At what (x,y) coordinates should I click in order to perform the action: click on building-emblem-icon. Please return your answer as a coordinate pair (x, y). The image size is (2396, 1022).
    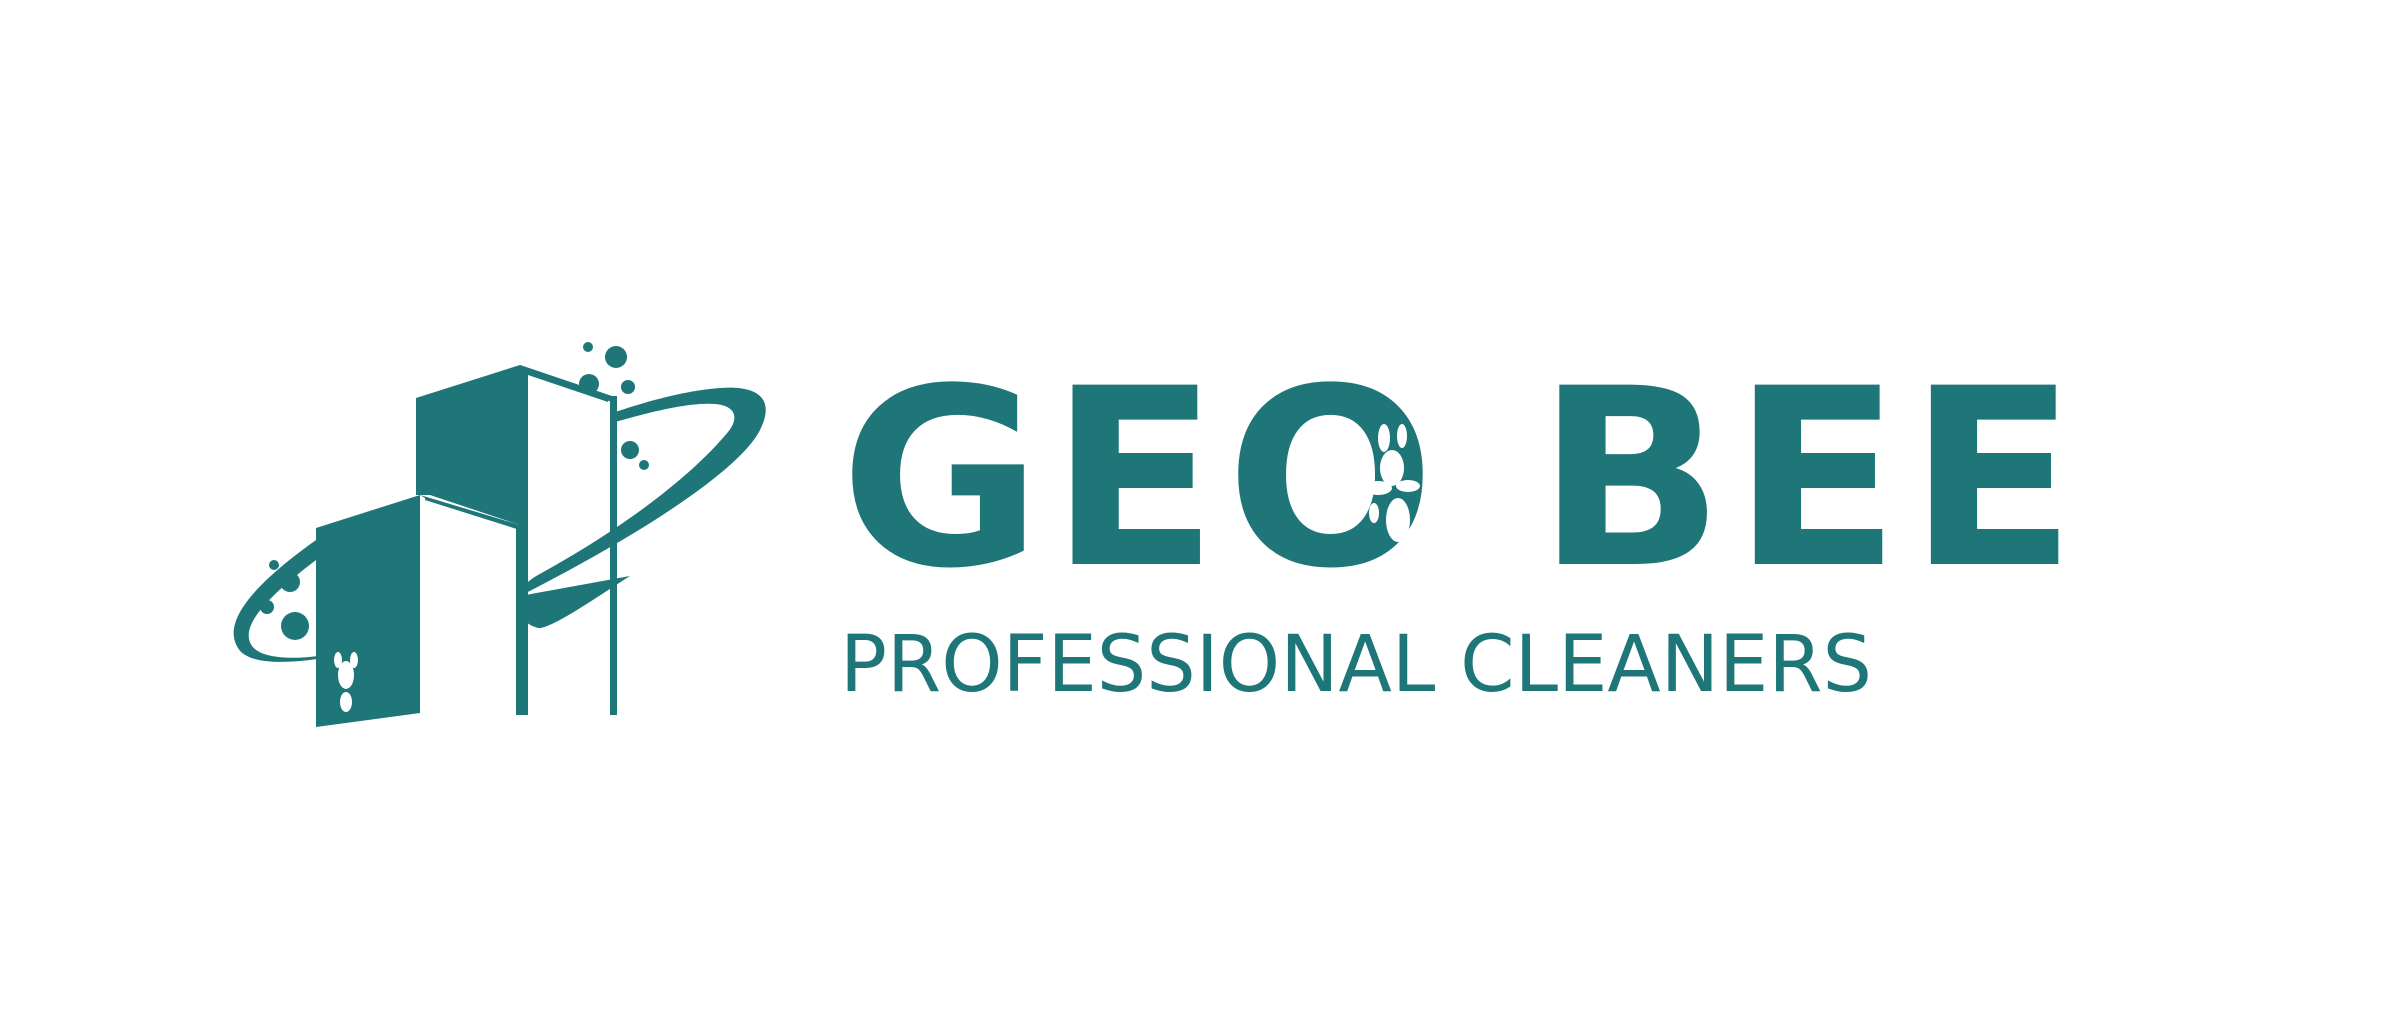
    Looking at the image, I should click on (499, 534).